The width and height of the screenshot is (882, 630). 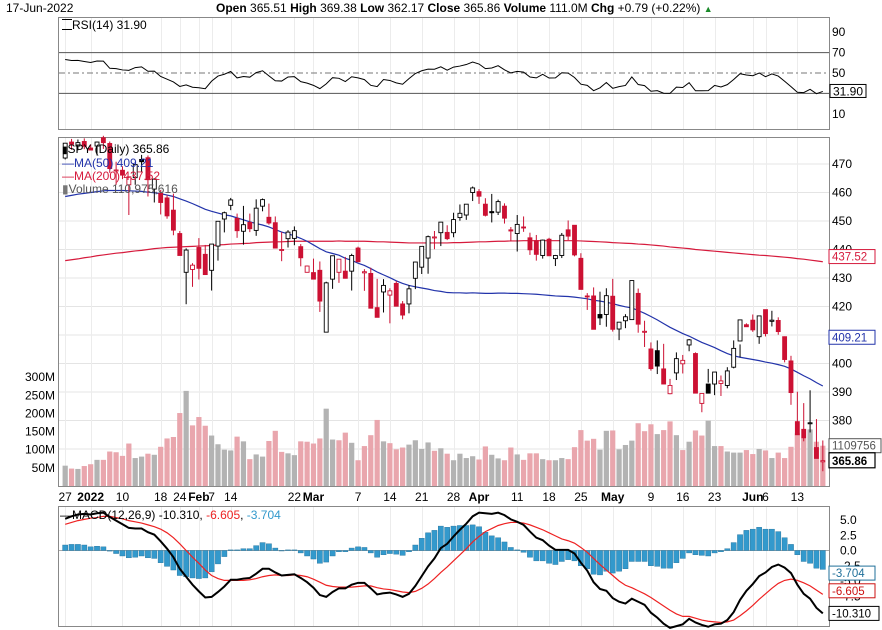 I want to click on x-axis-label: 27, so click(x=66, y=497).